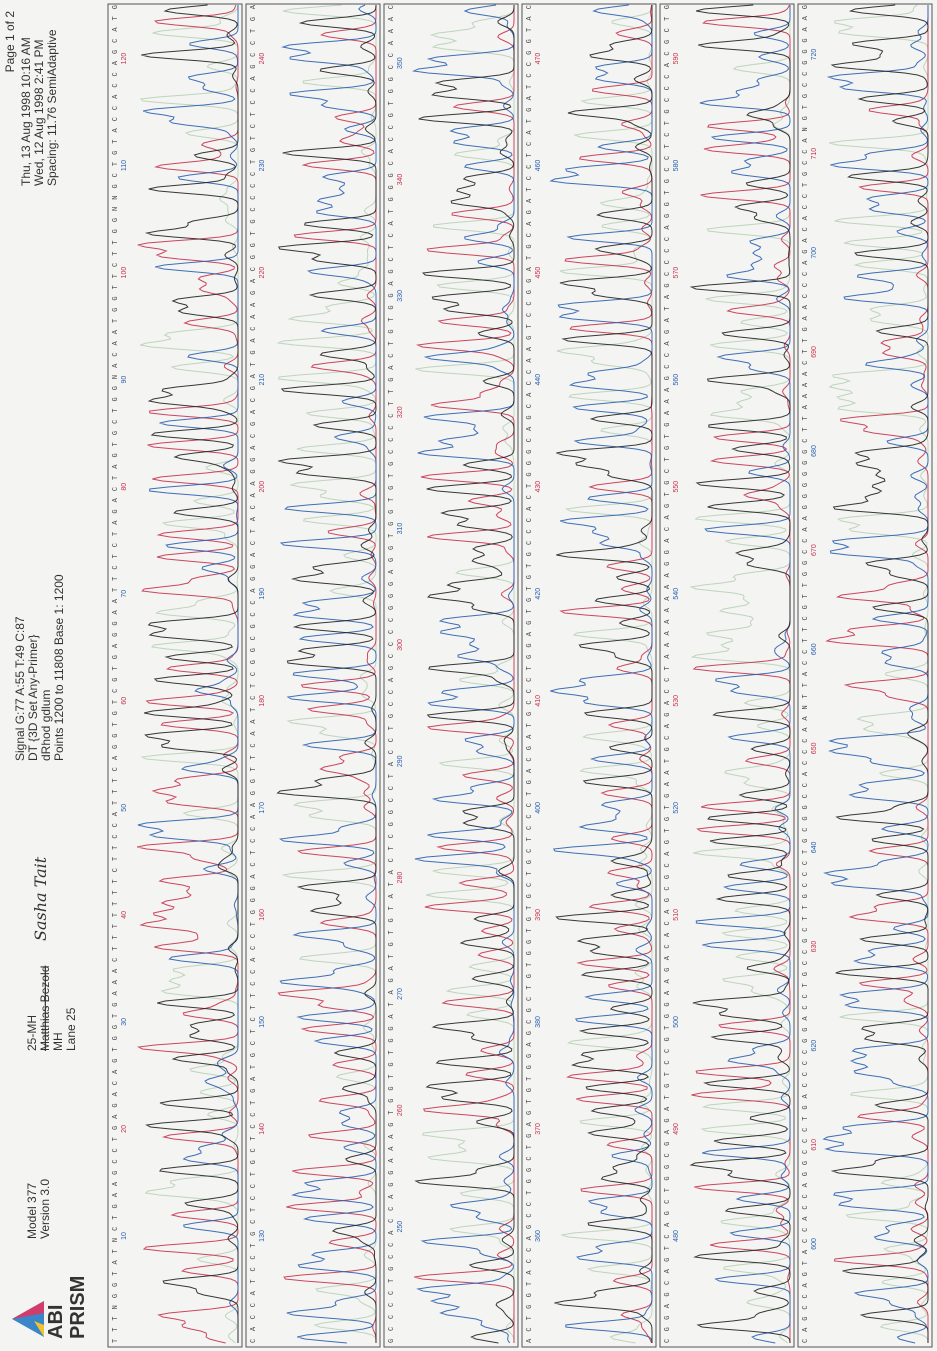 The height and width of the screenshot is (1351, 937). What do you see at coordinates (58, 1041) in the screenshot?
I see `sample: MH` at bounding box center [58, 1041].